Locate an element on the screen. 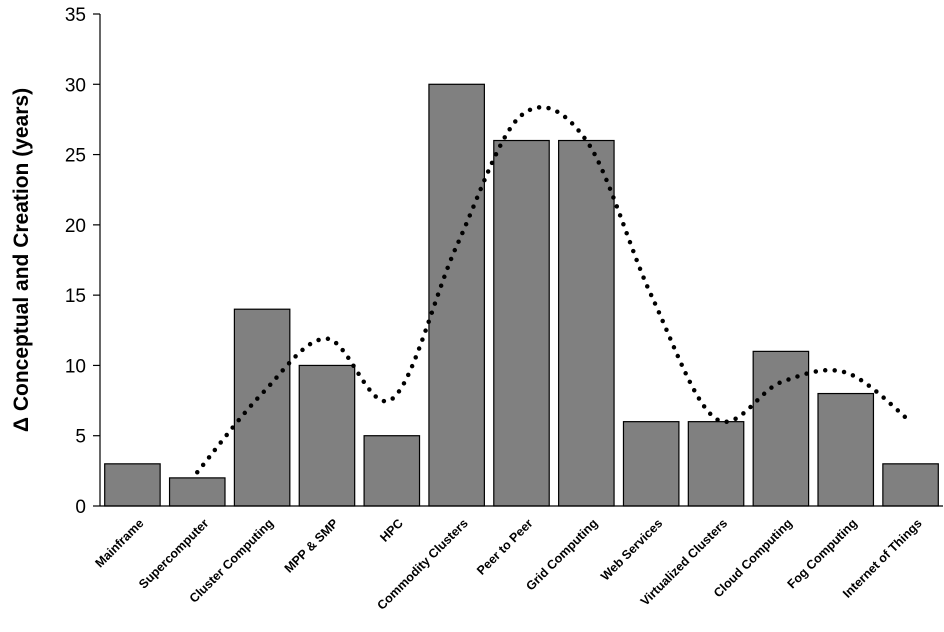 This screenshot has width=944, height=632. x-category-label: Mainframe is located at coordinates (119, 543).